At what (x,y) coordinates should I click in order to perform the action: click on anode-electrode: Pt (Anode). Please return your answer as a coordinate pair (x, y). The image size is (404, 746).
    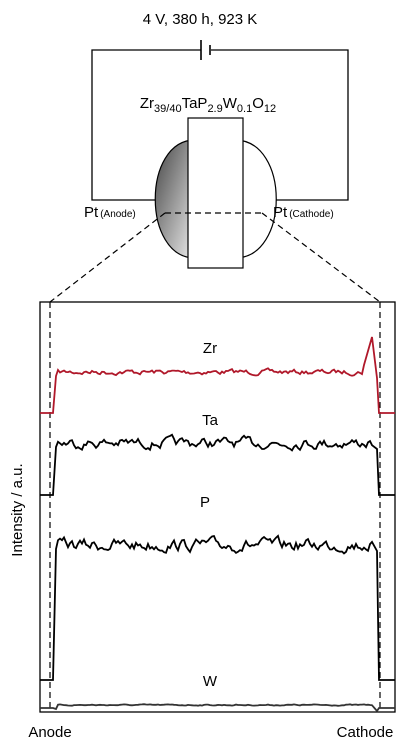
    Looking at the image, I should click on (110, 212).